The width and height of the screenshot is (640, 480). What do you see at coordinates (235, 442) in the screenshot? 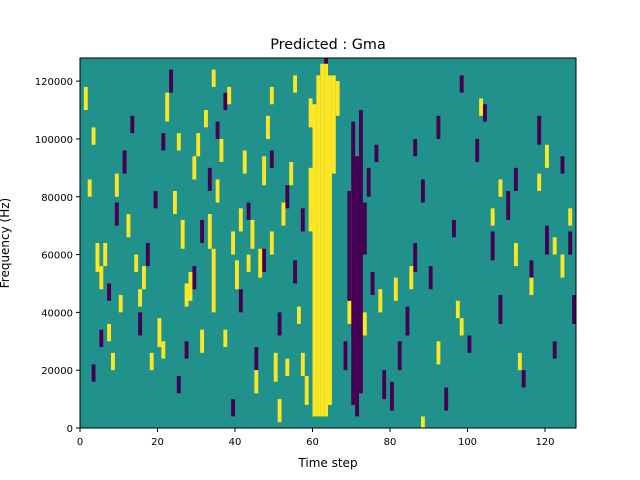
I see `x-tick-label: 40` at bounding box center [235, 442].